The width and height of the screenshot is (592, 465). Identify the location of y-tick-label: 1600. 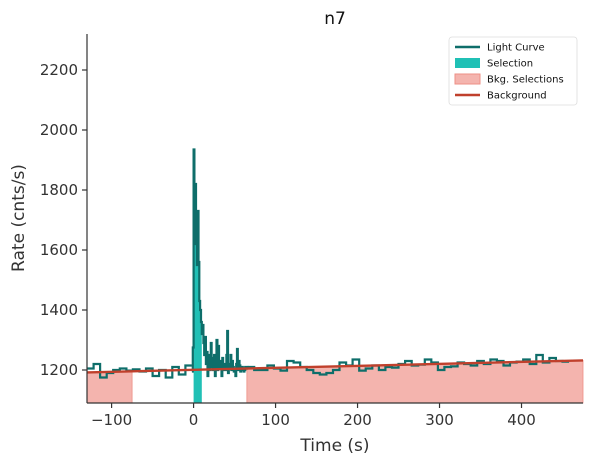
(59, 250).